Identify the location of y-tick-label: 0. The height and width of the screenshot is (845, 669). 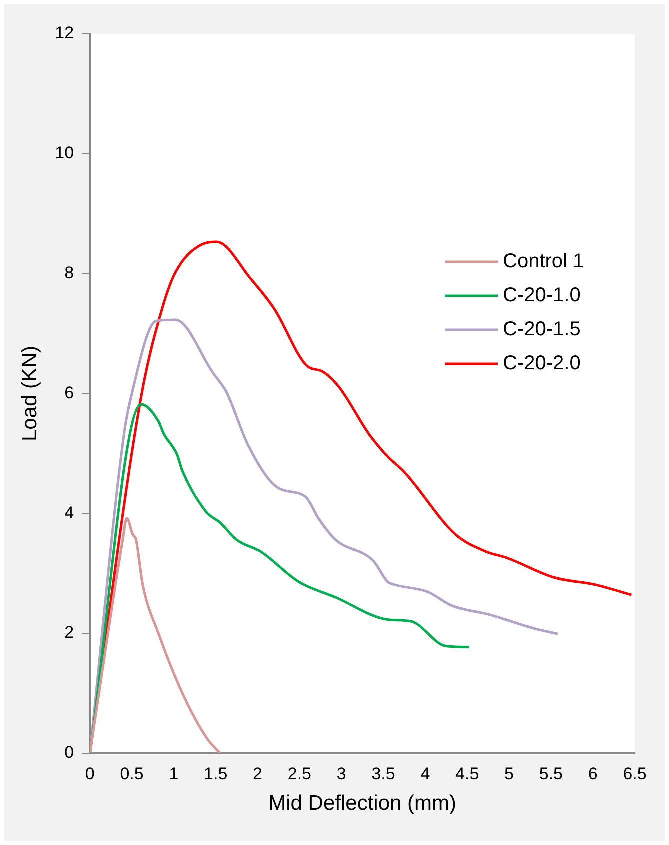
(69, 752).